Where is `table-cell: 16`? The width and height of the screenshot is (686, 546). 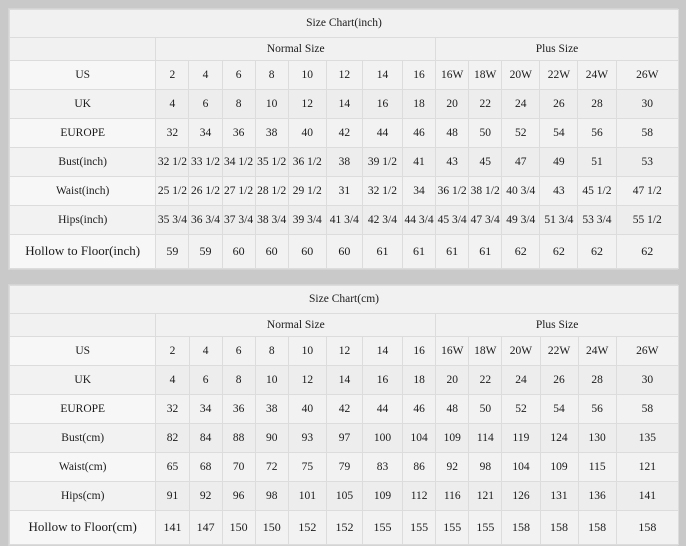 table-cell: 16 is located at coordinates (382, 104).